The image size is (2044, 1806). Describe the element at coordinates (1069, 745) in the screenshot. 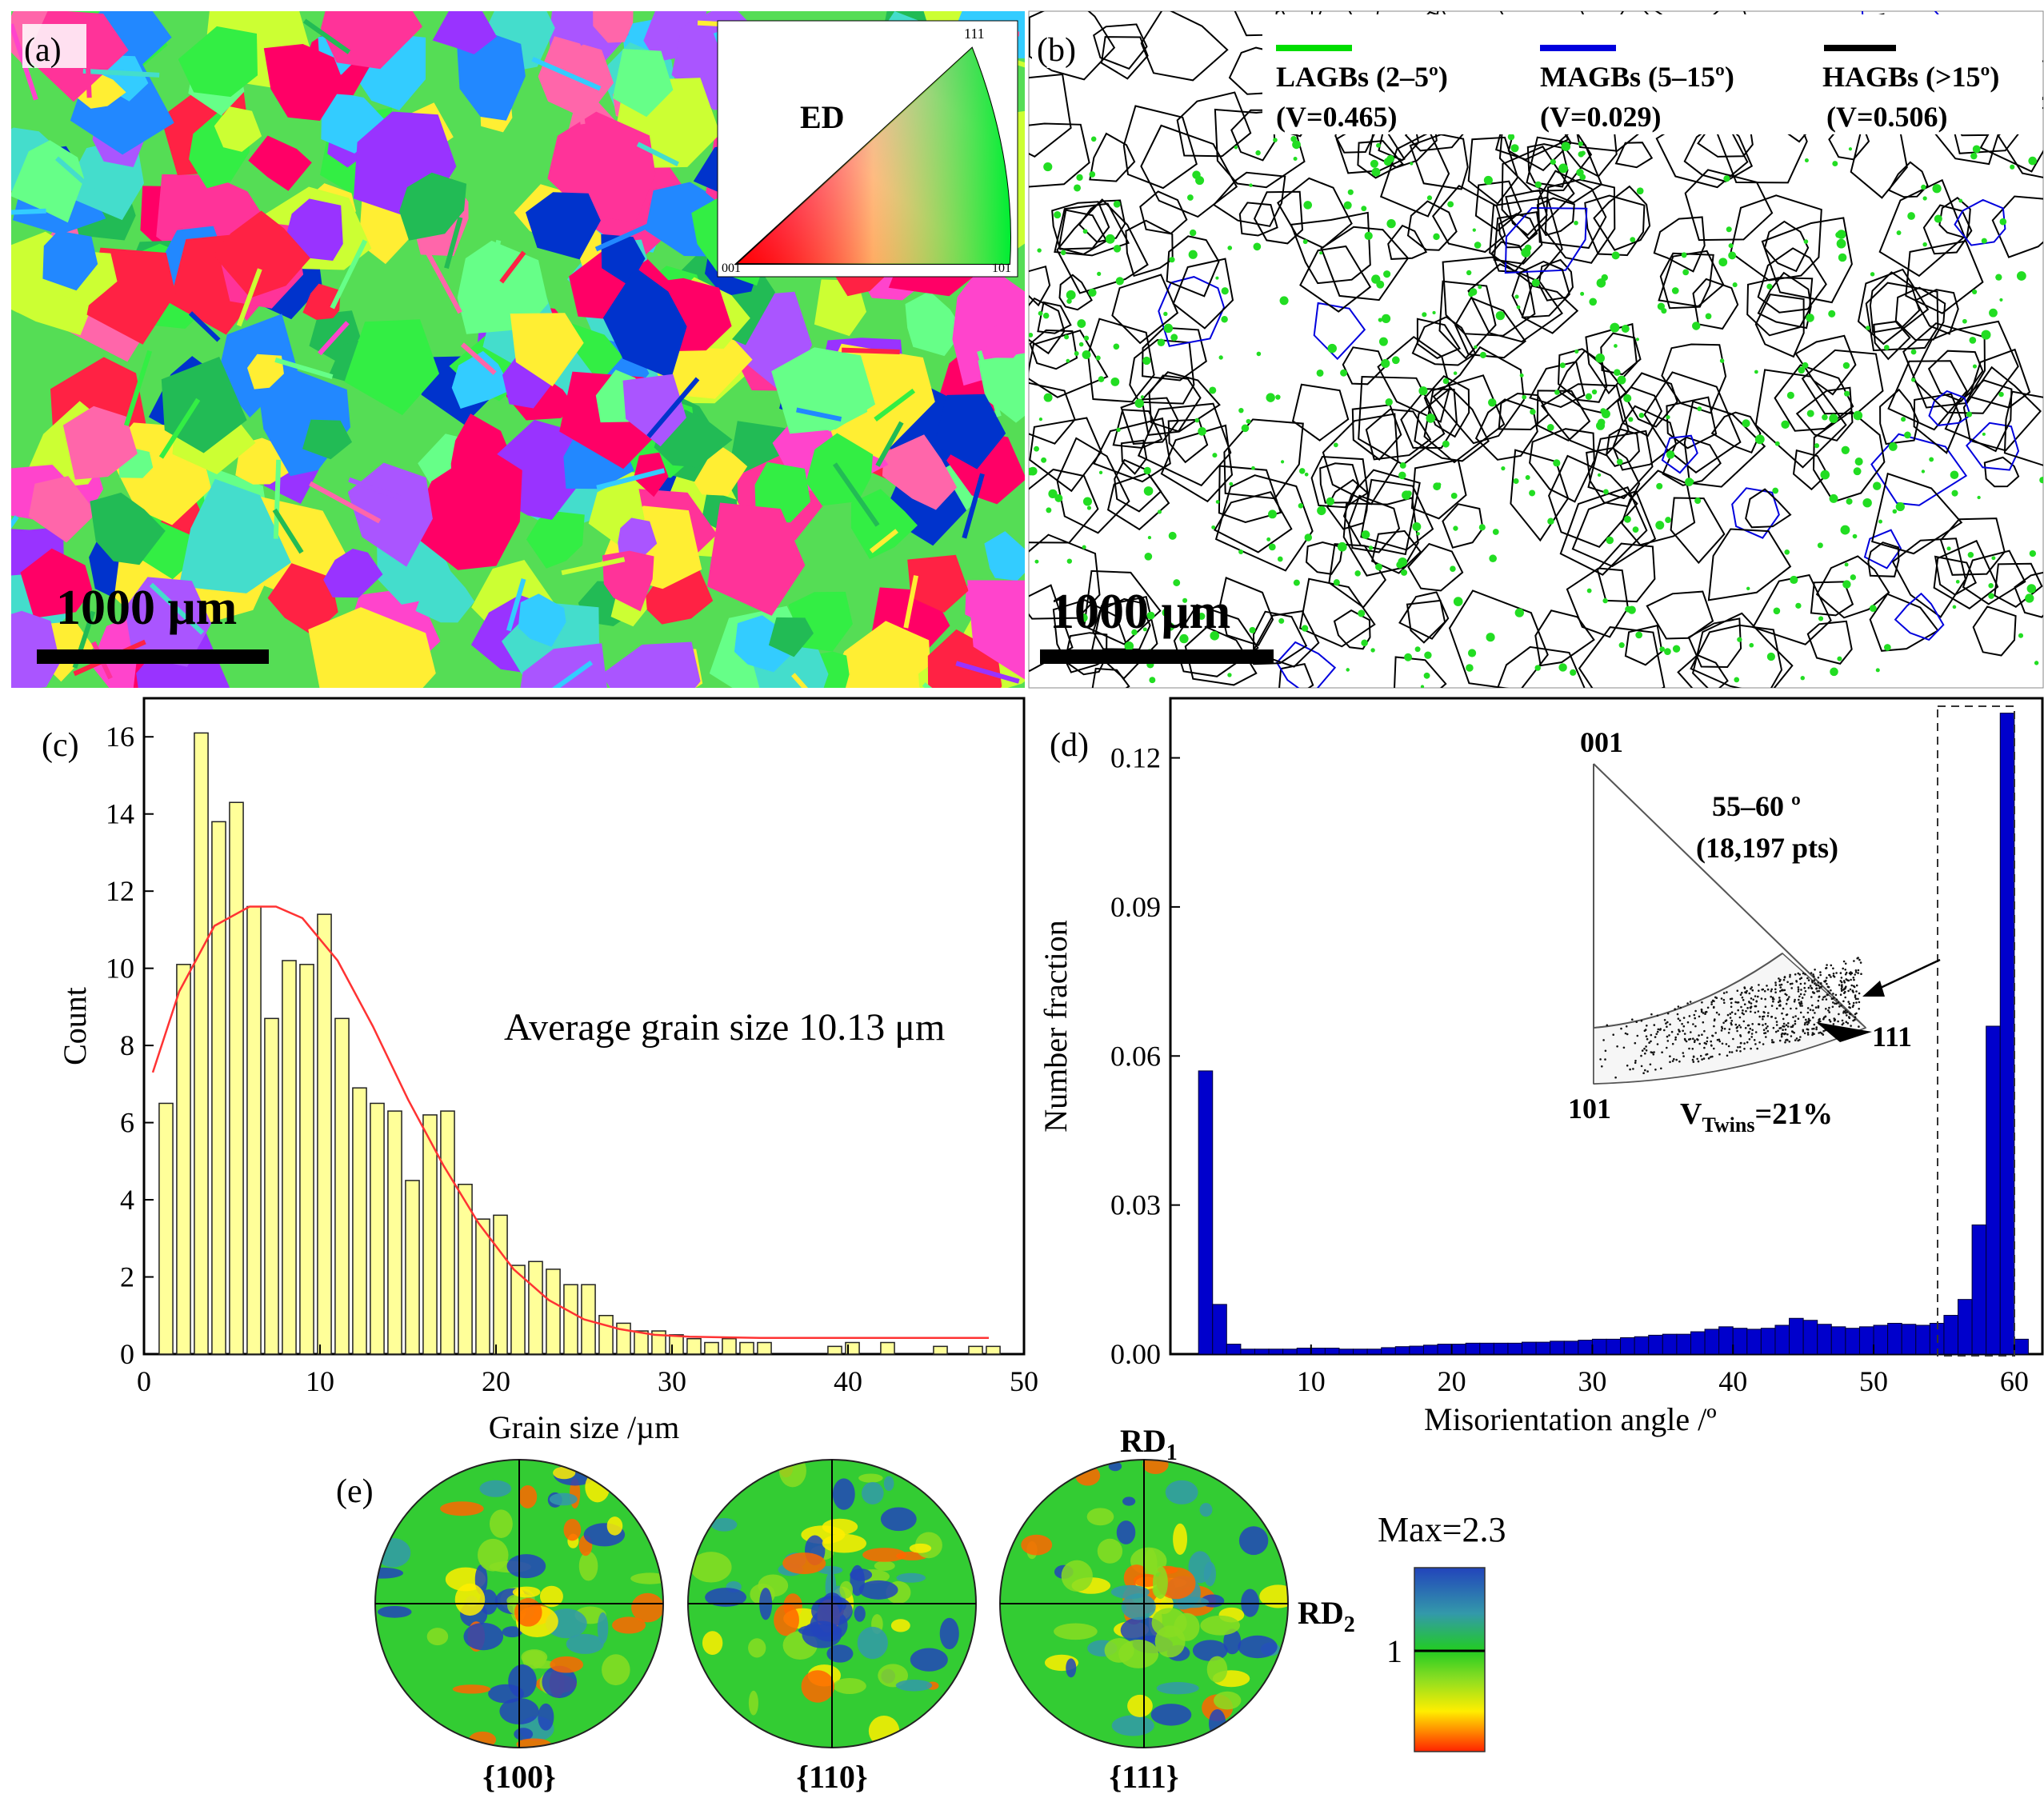

I see `panel-d-label: (d)` at that location.